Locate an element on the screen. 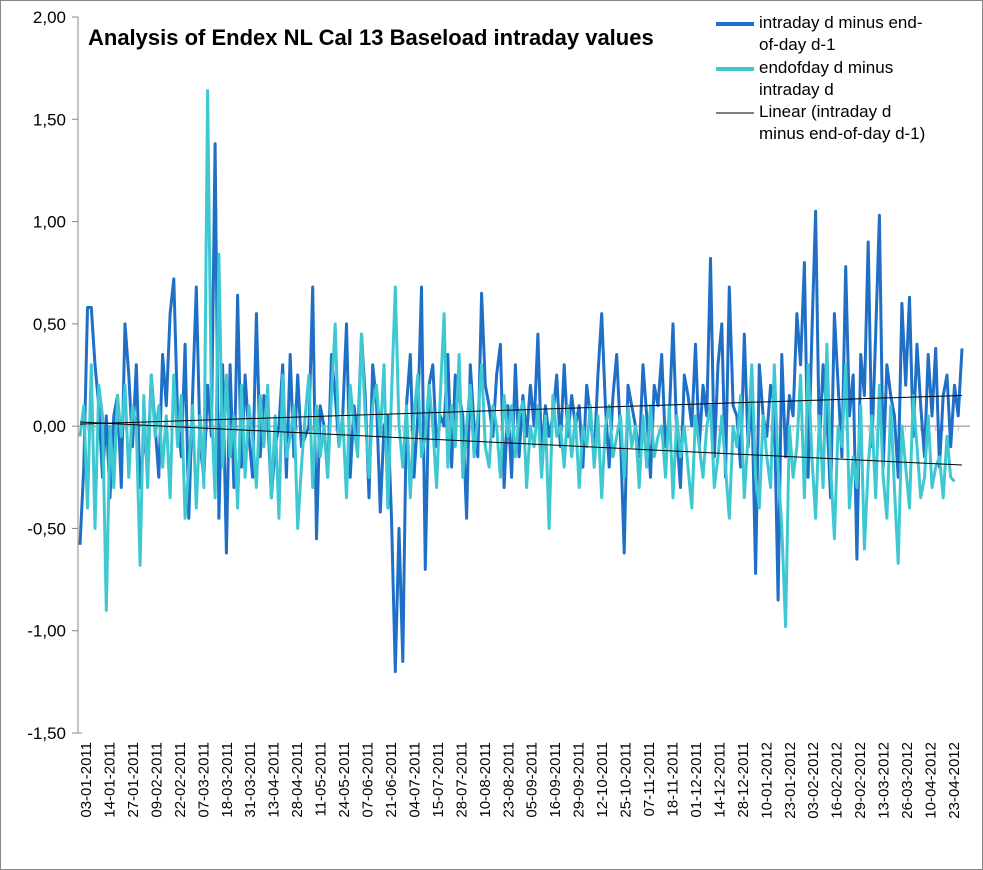  x-tick-label: 10-04-2012 is located at coordinates (931, 780).